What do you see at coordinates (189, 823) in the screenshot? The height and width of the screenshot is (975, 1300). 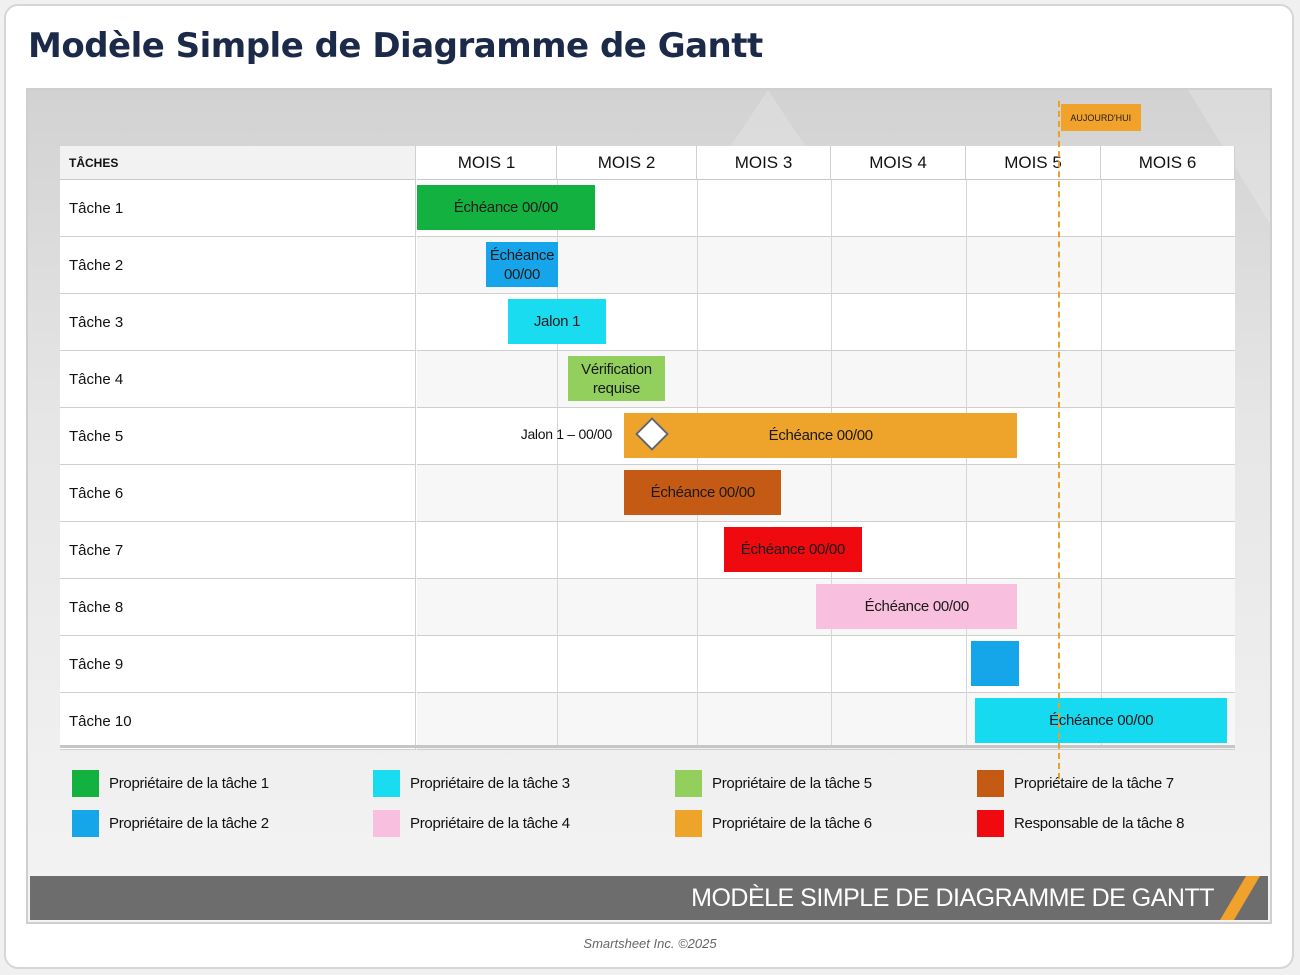 I see `legend-label: Propriétaire de la tâche 2` at bounding box center [189, 823].